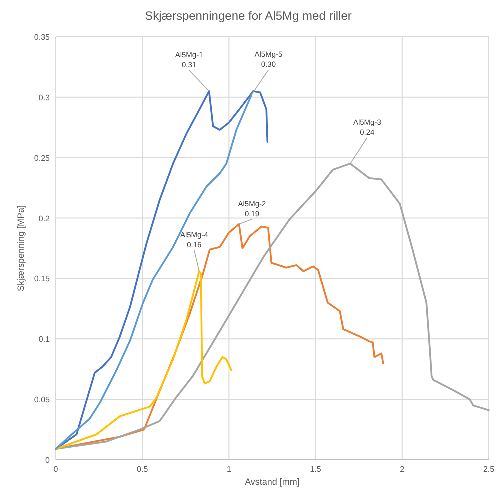 Image resolution: width=497 pixels, height=495 pixels. What do you see at coordinates (42, 400) in the screenshot?
I see `y-tick-label: 0.05` at bounding box center [42, 400].